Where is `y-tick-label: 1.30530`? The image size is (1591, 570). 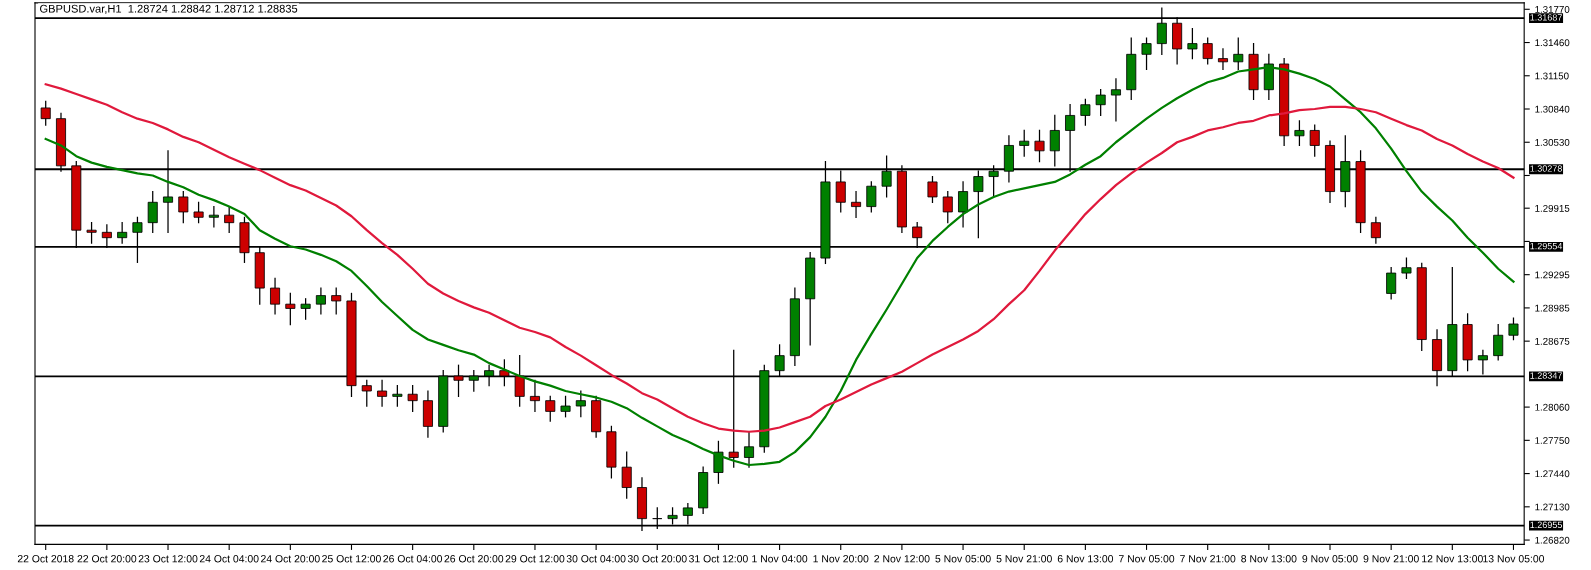
y-tick-label: 1.30530 is located at coordinates (1552, 142).